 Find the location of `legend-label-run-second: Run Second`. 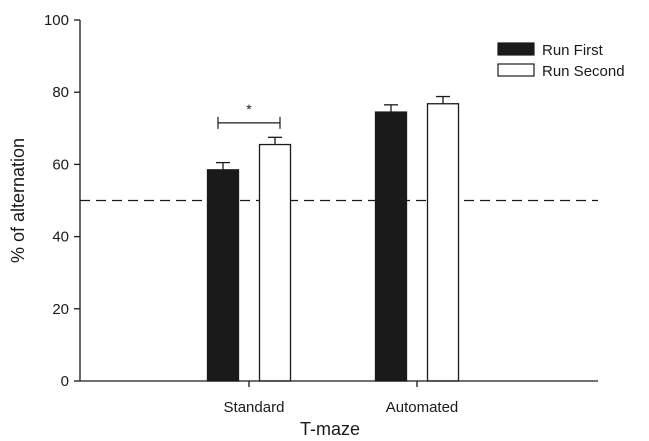

legend-label-run-second: Run Second is located at coordinates (583, 71).